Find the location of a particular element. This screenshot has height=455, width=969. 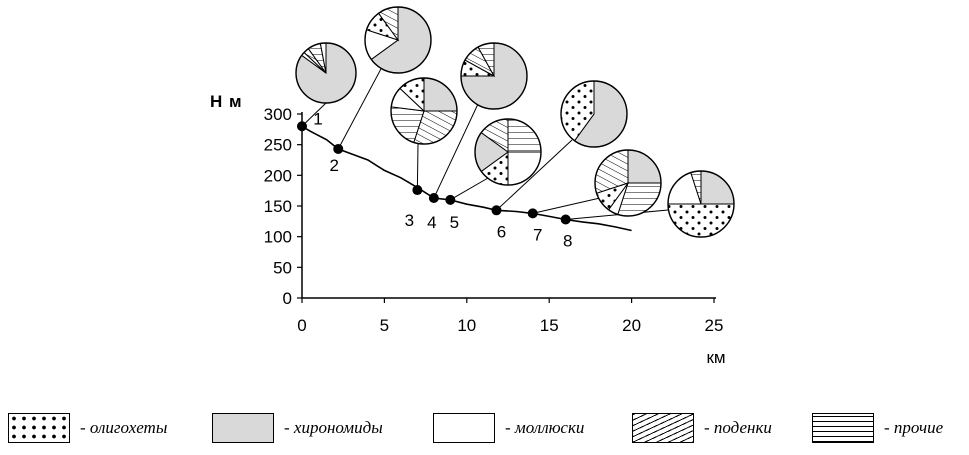

x-tick-label: 5 is located at coordinates (384, 325).